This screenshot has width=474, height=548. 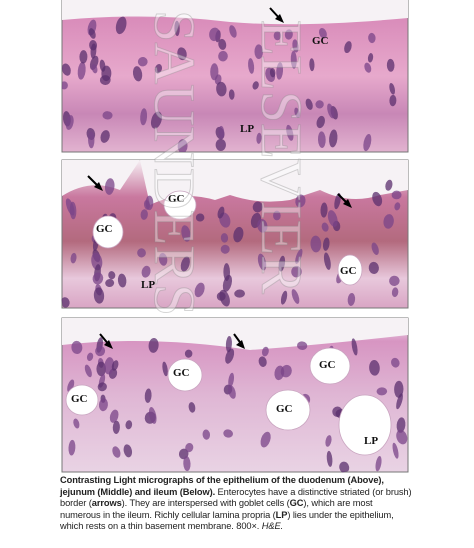 I want to click on caption-term: LP, so click(x=281, y=514).